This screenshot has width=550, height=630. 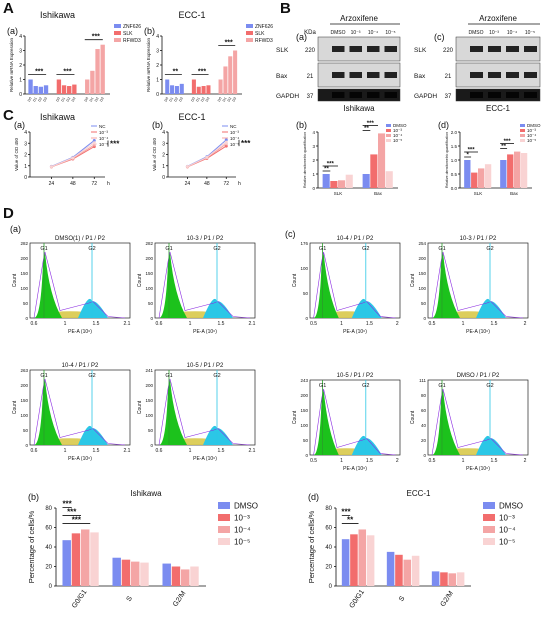 I want to click on y-tick-label: 80, so click(x=328, y=509).